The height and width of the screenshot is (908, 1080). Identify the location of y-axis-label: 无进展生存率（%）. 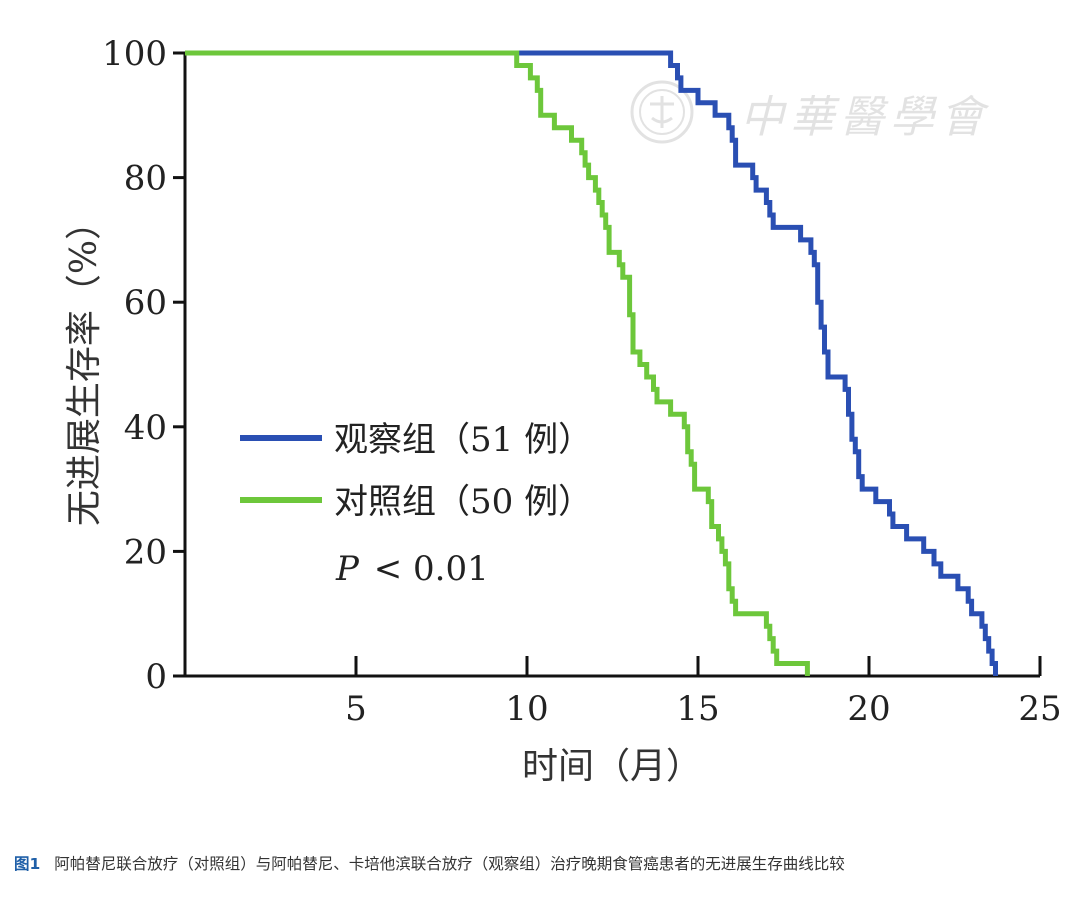
(84, 365).